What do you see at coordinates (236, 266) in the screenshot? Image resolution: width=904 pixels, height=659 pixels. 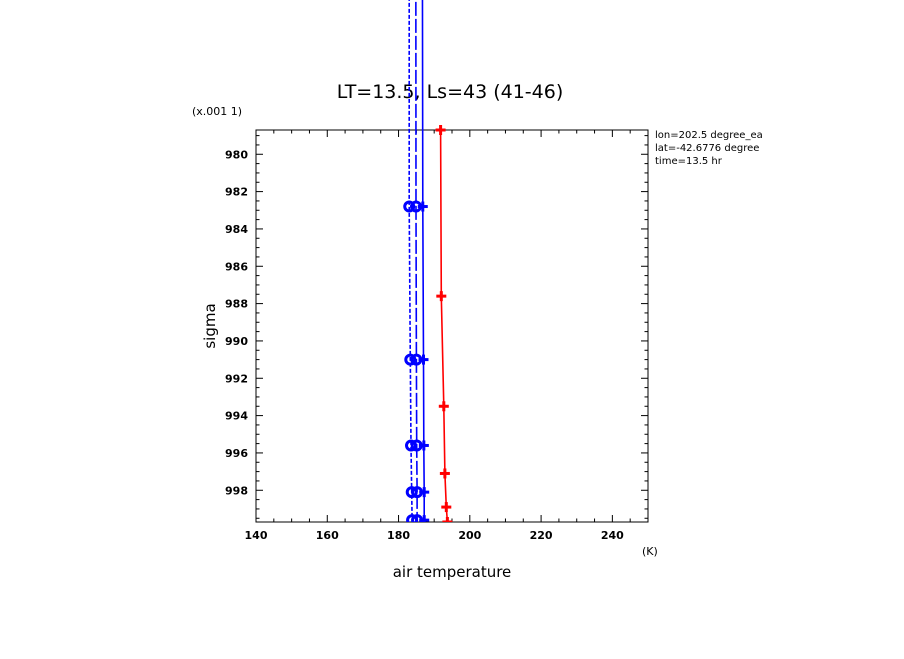 I see `y-tick-label: 986` at bounding box center [236, 266].